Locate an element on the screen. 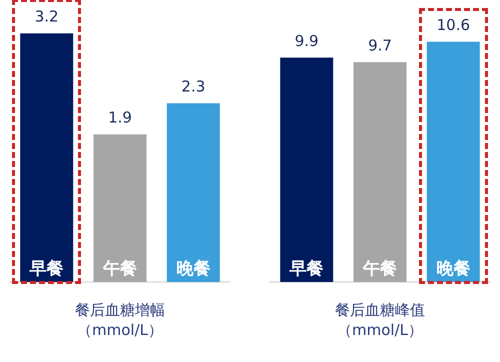 The image size is (500, 362). data-label: 2.3 is located at coordinates (193, 87).